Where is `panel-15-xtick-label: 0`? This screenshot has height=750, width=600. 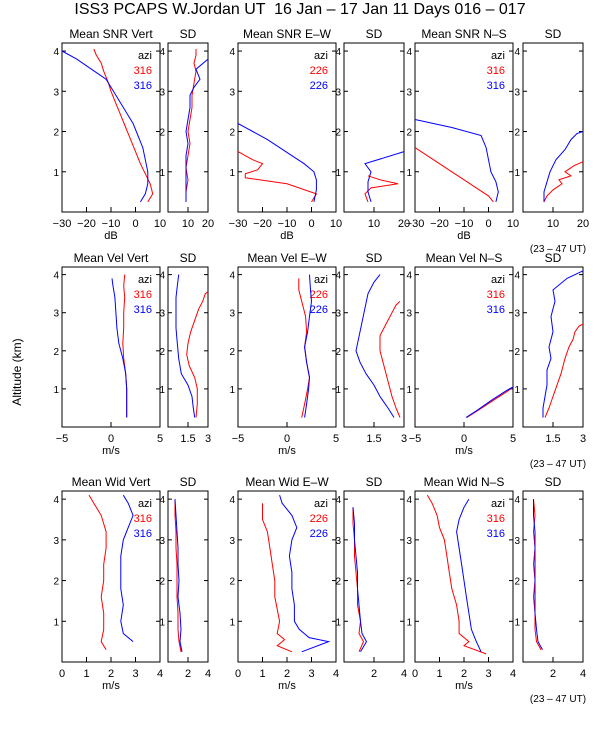 panel-15-xtick-label: 0 is located at coordinates (238, 674).